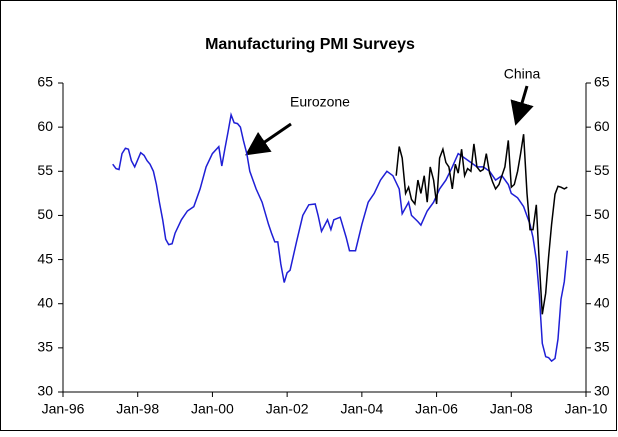  Describe the element at coordinates (522, 74) in the screenshot. I see `annotation: China` at that location.